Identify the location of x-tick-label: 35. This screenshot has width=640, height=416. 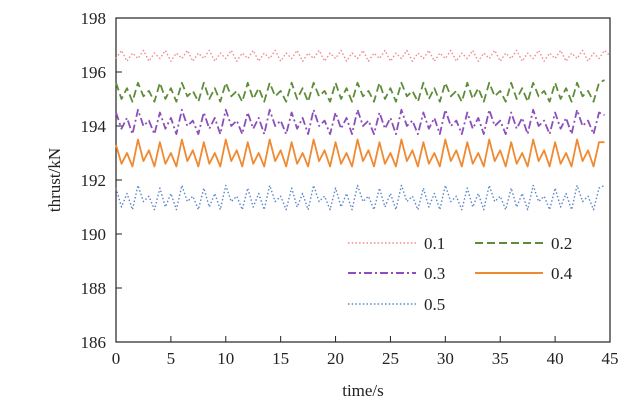
(500, 358).